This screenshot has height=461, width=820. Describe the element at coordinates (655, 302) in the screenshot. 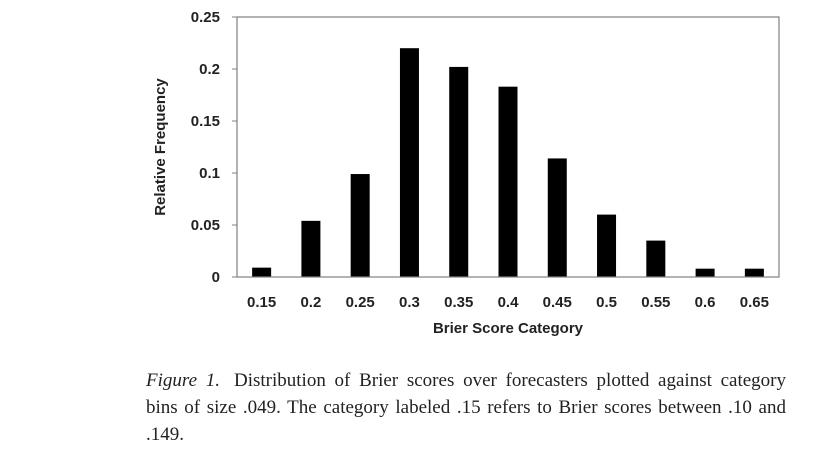

I see `x-tick-label: 0.55` at that location.